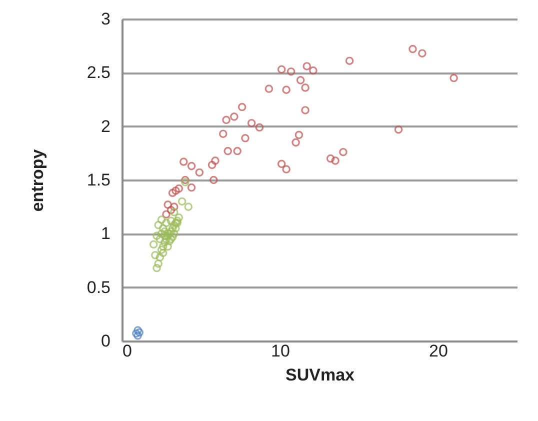 The width and height of the screenshot is (538, 421). Describe the element at coordinates (321, 375) in the screenshot. I see `x-axis-title: SUVmax` at that location.